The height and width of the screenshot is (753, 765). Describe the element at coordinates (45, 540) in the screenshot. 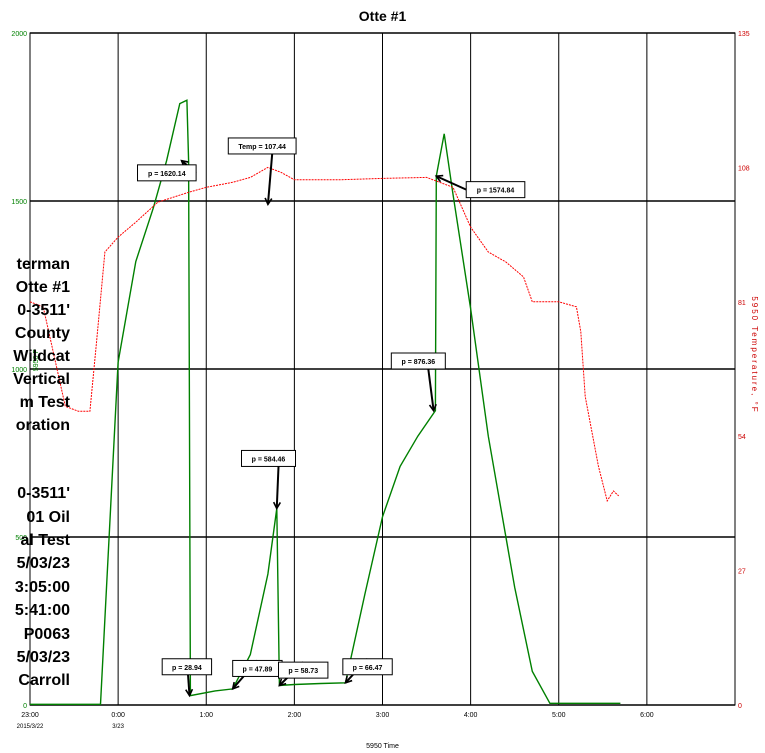

I see `side-label: al Test` at that location.